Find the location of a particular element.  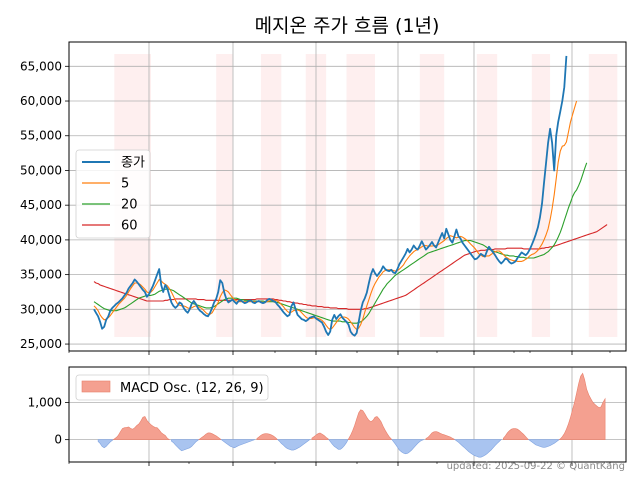

macd-legend-box is located at coordinates (172, 387).